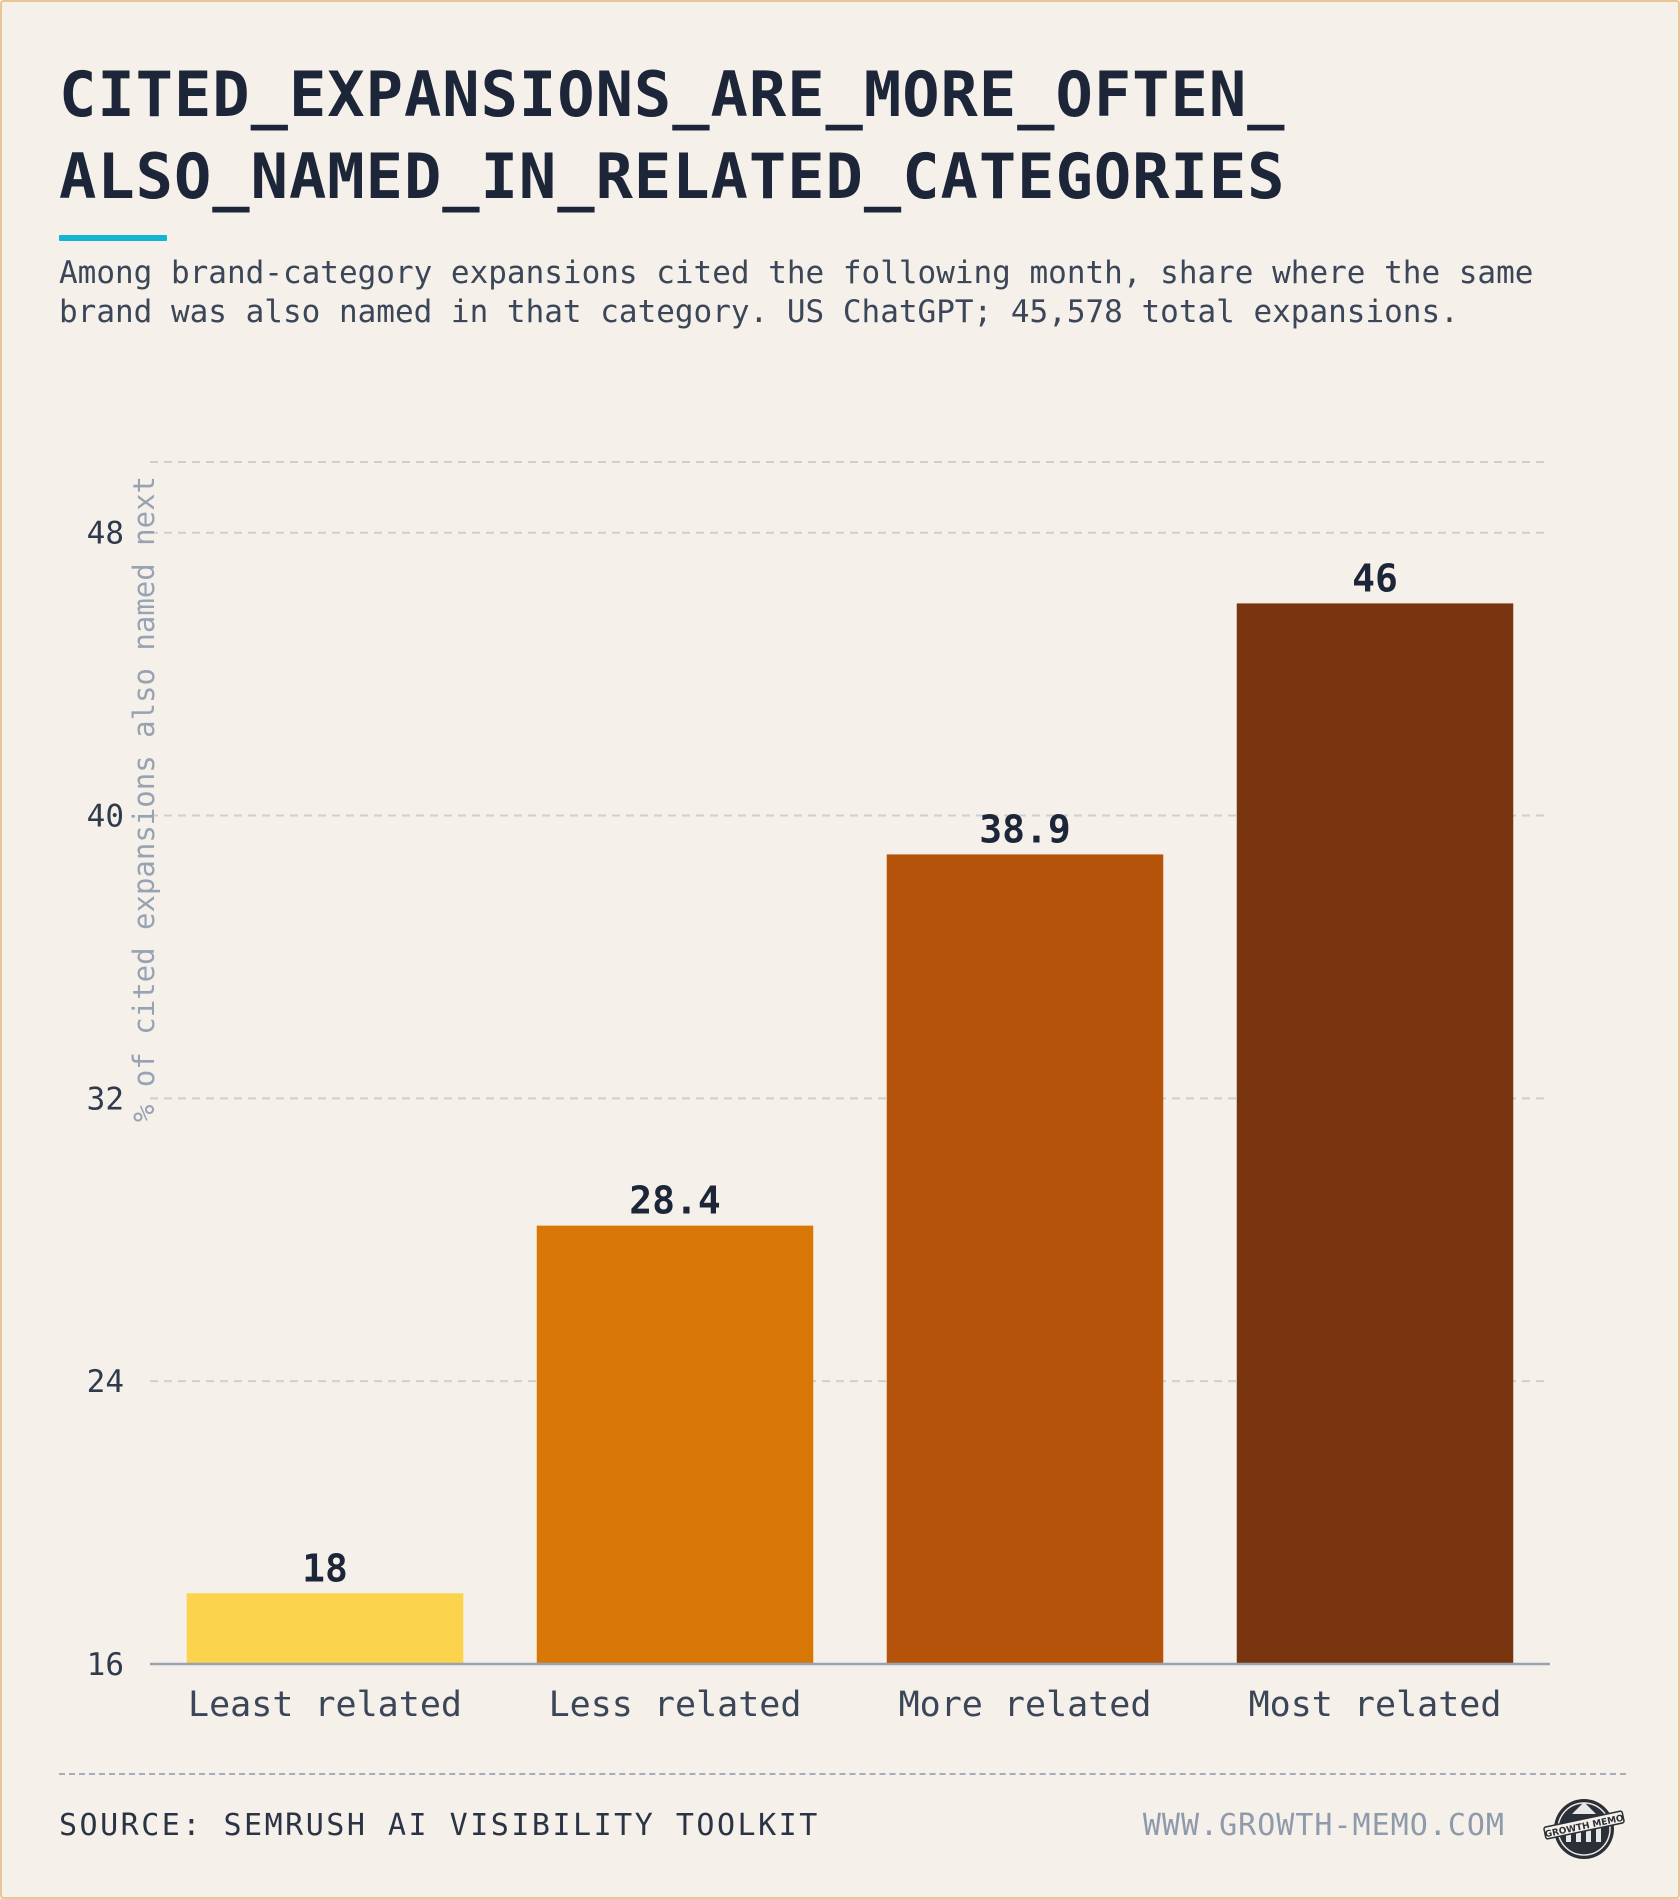 The width and height of the screenshot is (1680, 1899). What do you see at coordinates (1375, 1705) in the screenshot?
I see `x-tick-label: Most related` at bounding box center [1375, 1705].